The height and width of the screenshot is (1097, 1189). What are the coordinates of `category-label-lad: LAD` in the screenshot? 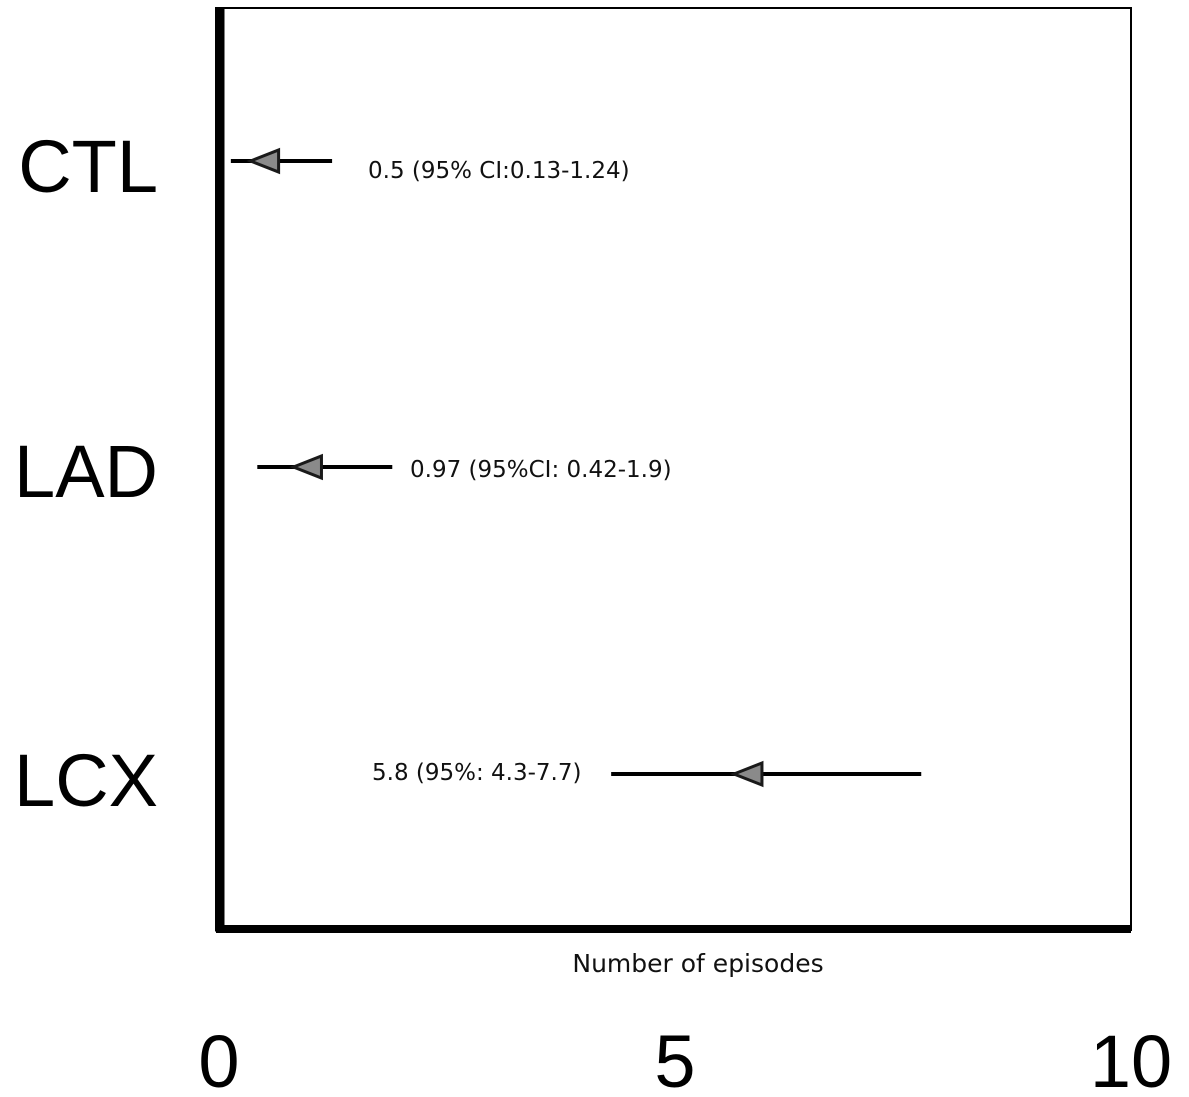 It's located at (86, 471).